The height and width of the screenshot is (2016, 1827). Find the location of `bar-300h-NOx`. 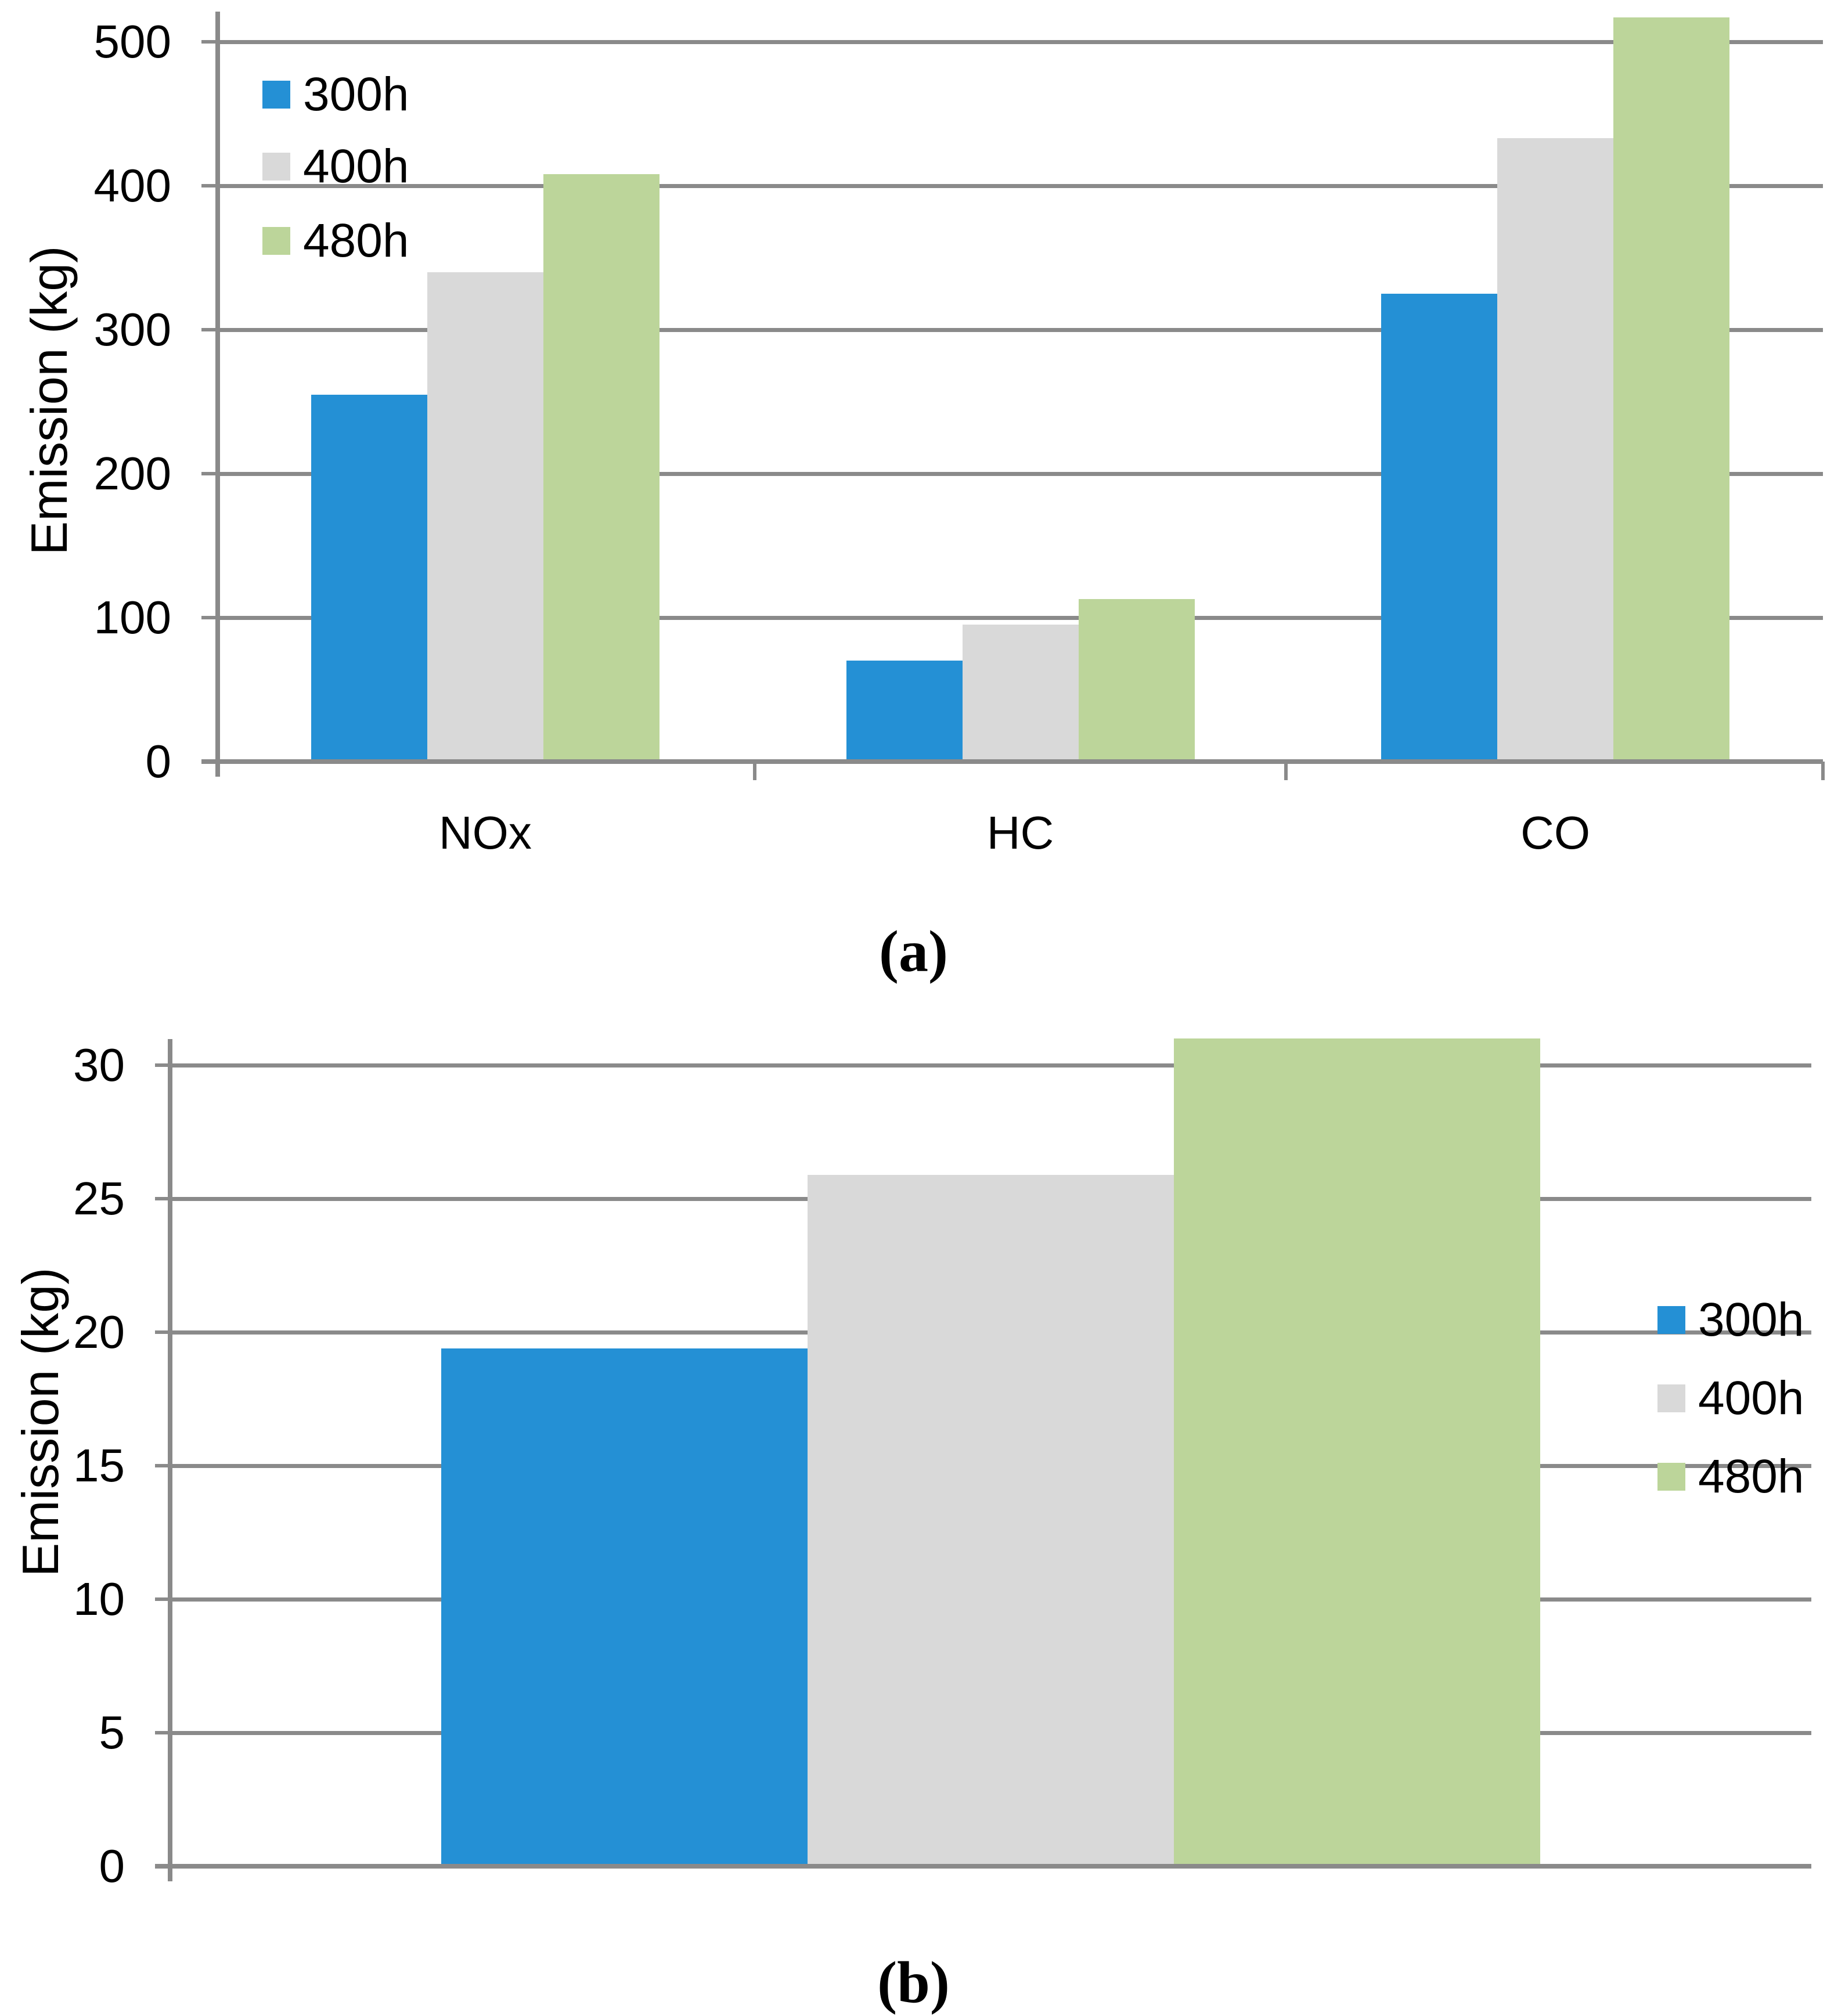

bar-300h-NOx is located at coordinates (369, 578).